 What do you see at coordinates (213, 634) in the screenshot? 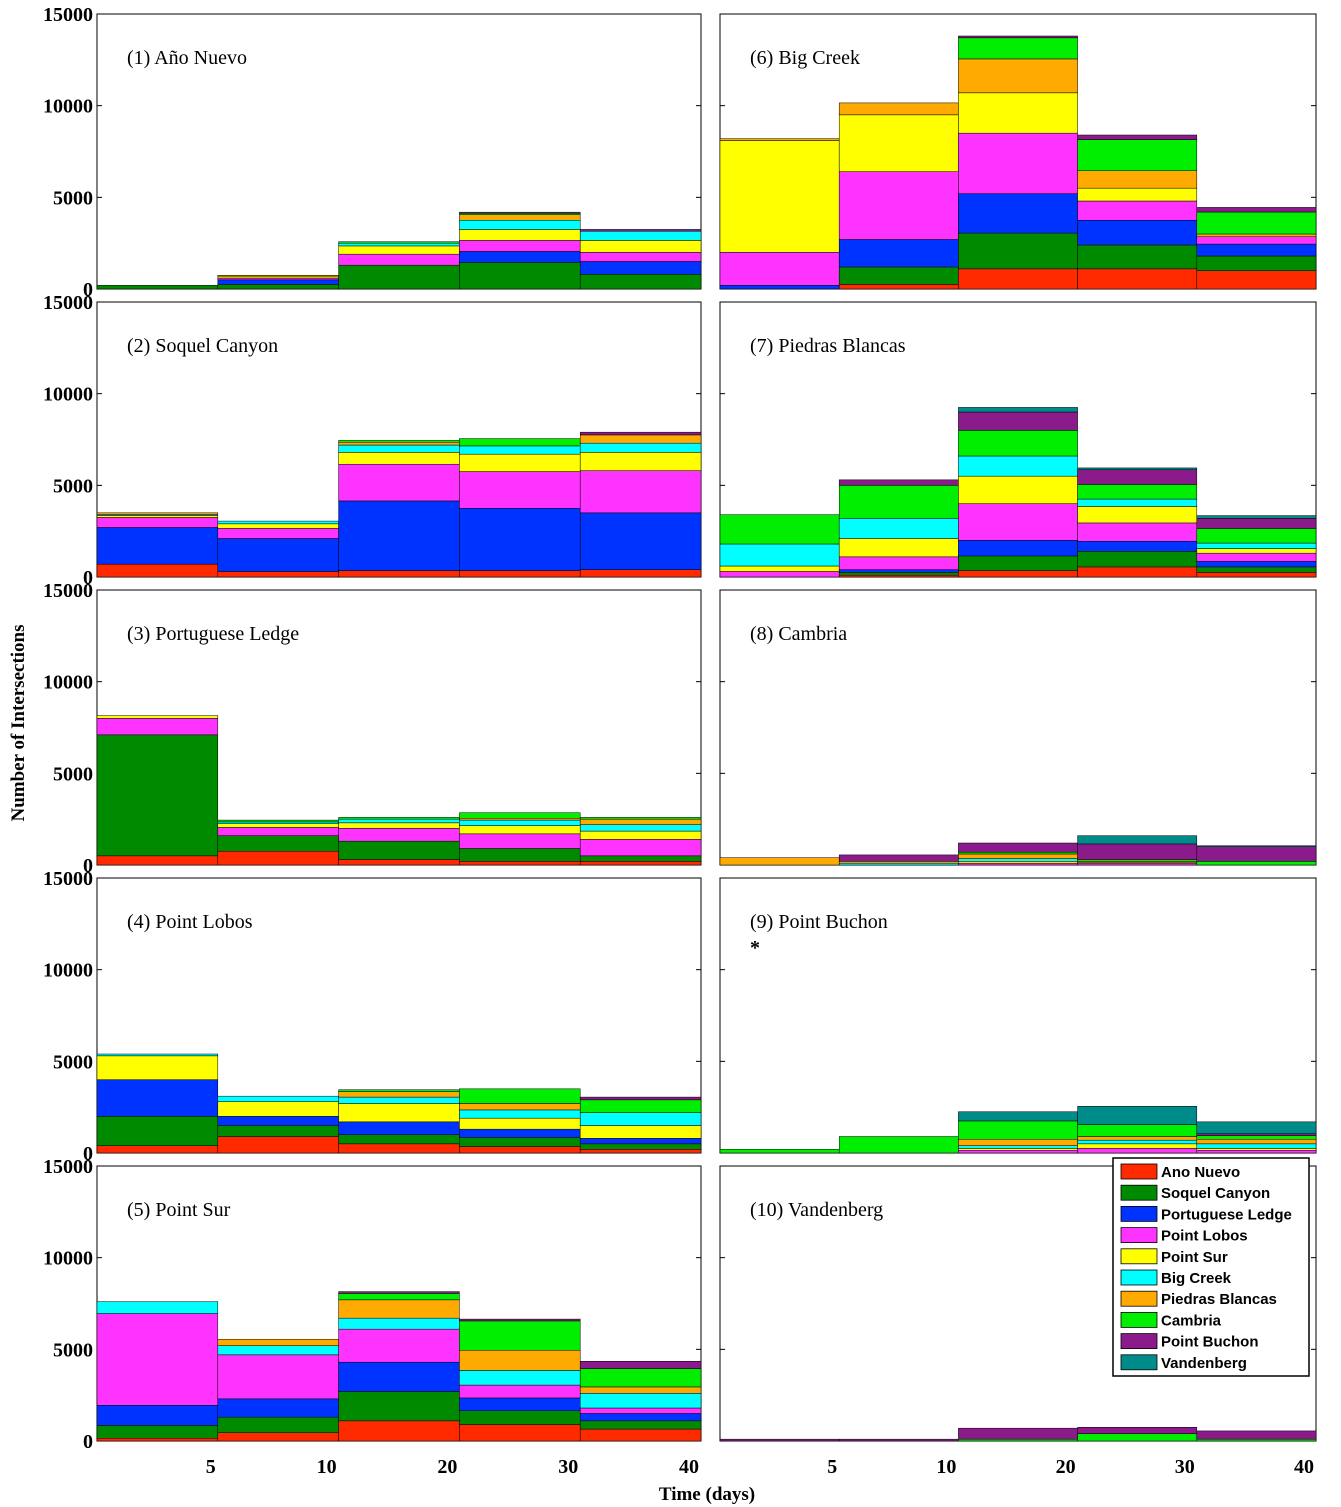
I see `panel-title: (3) Portuguese Ledge` at bounding box center [213, 634].